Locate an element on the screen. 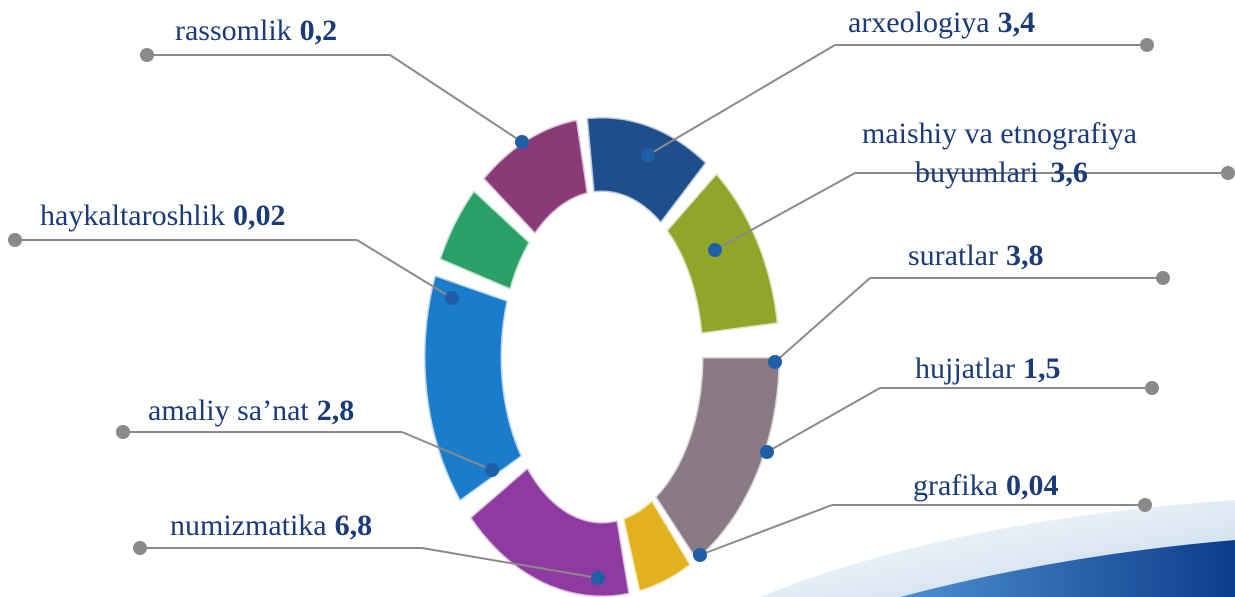 The width and height of the screenshot is (1235, 597). item-label: suratlar is located at coordinates (953, 255).